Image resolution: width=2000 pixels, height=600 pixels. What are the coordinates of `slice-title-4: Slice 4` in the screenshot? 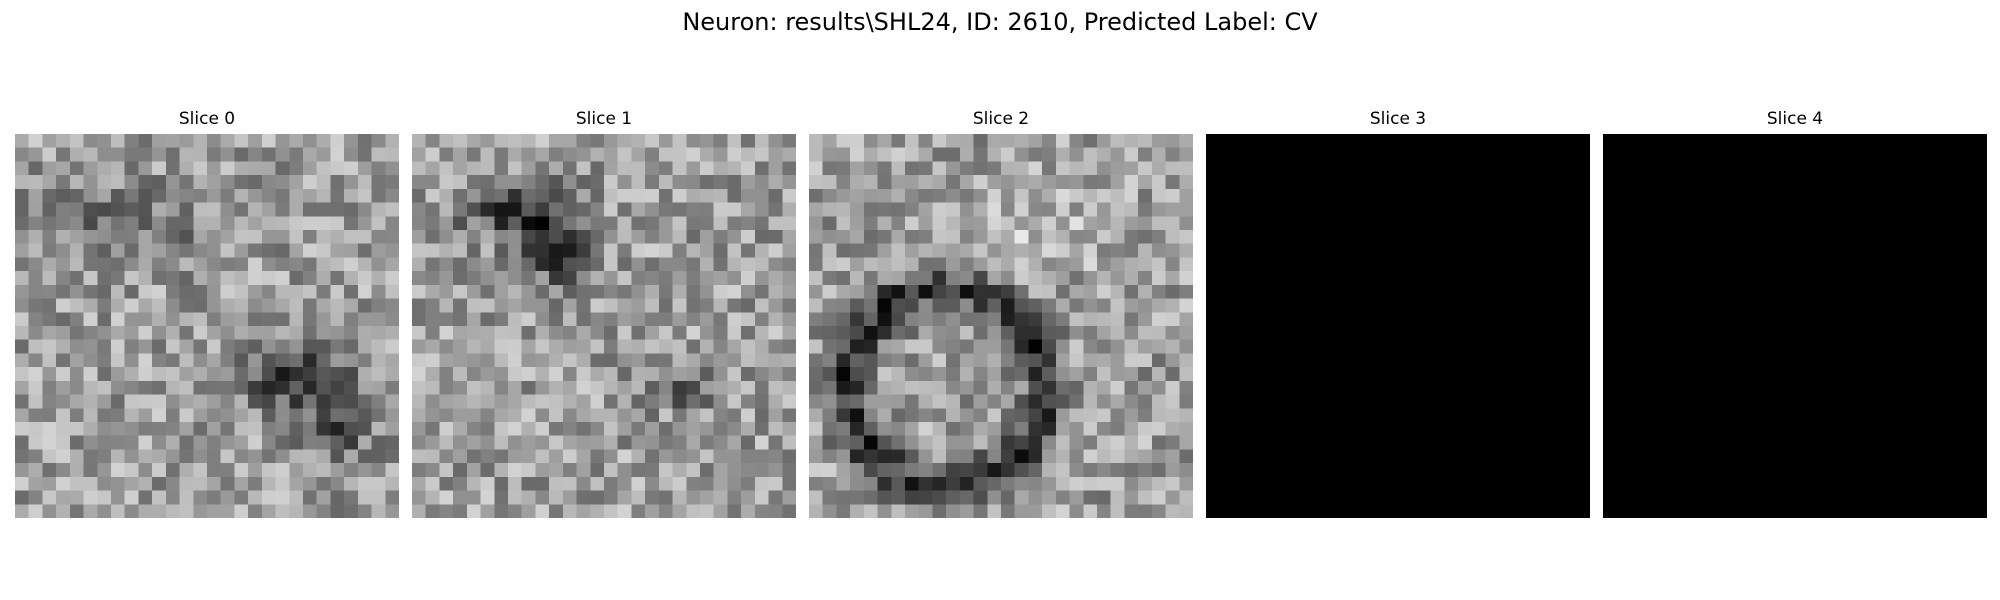 It's located at (1795, 119).